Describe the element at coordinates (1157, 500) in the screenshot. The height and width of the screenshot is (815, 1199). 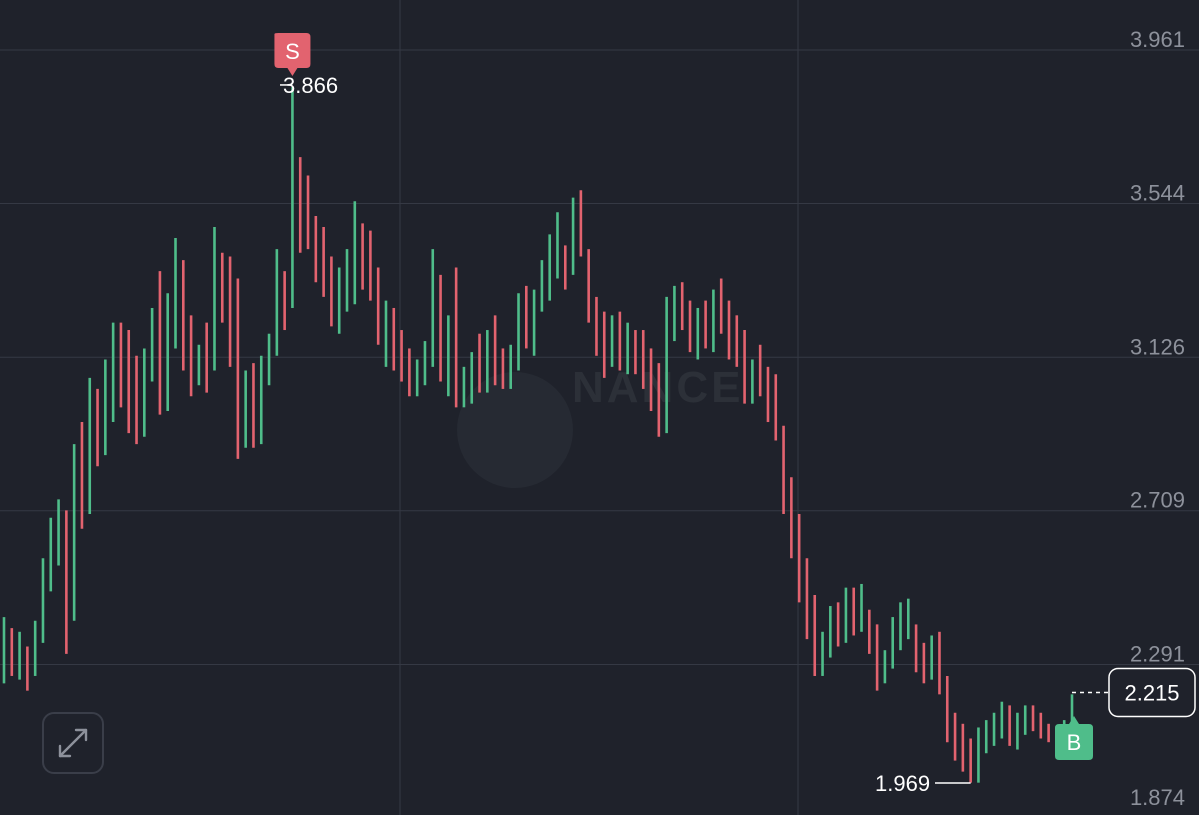
I see `y-tick-label: 2.709` at that location.